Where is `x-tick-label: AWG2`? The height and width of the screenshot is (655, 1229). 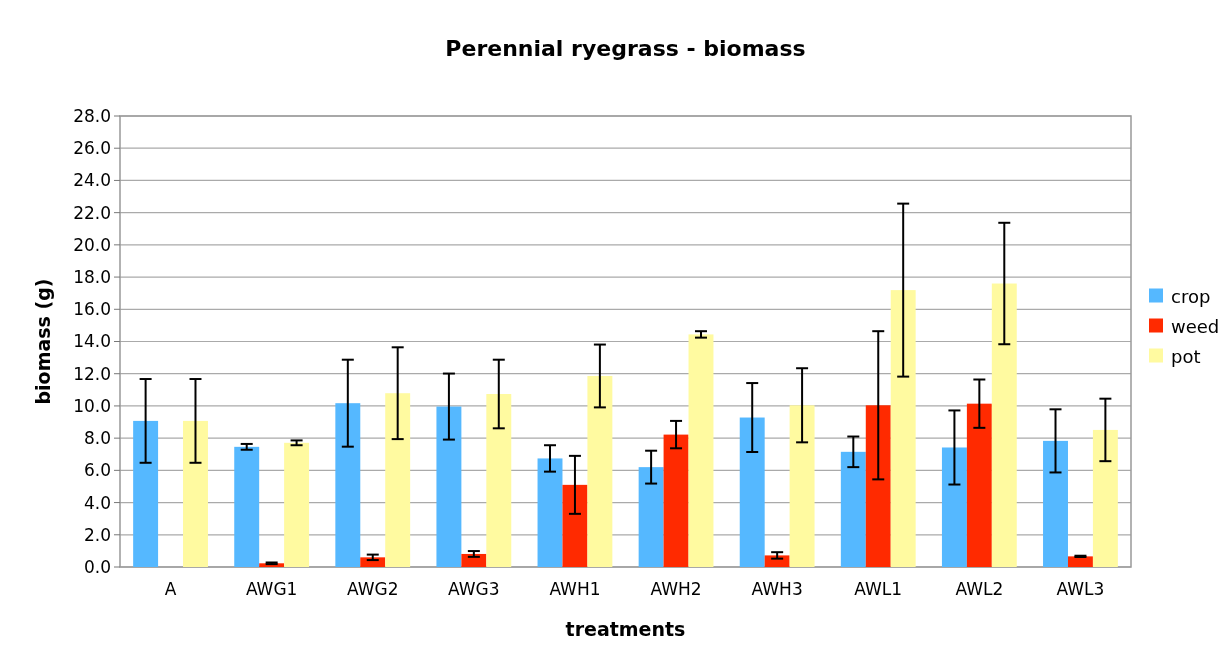 x-tick-label: AWG2 is located at coordinates (373, 589).